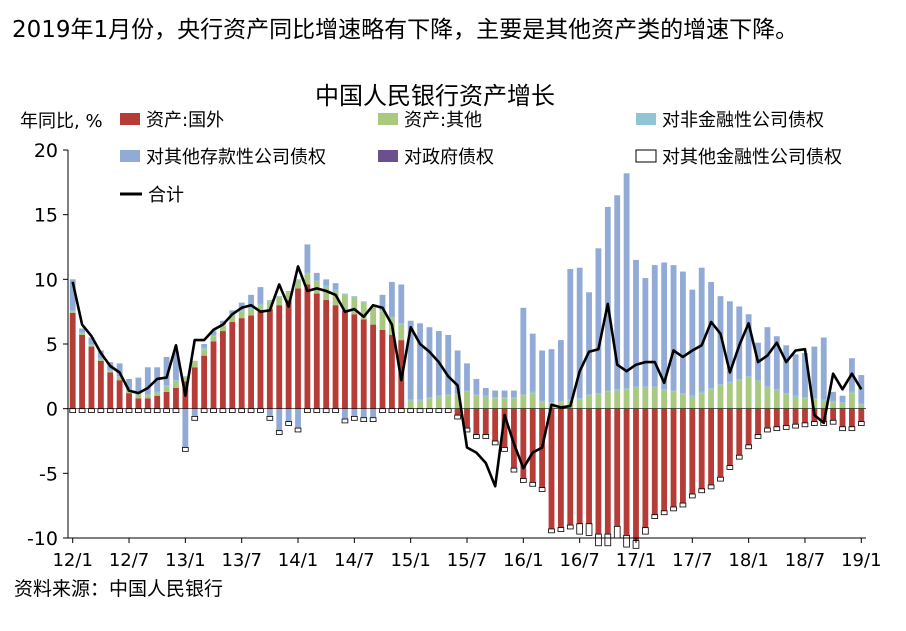 This screenshot has height=631, width=906. What do you see at coordinates (410, 560) in the screenshot?
I see `x-tick-label: 15/1` at bounding box center [410, 560].